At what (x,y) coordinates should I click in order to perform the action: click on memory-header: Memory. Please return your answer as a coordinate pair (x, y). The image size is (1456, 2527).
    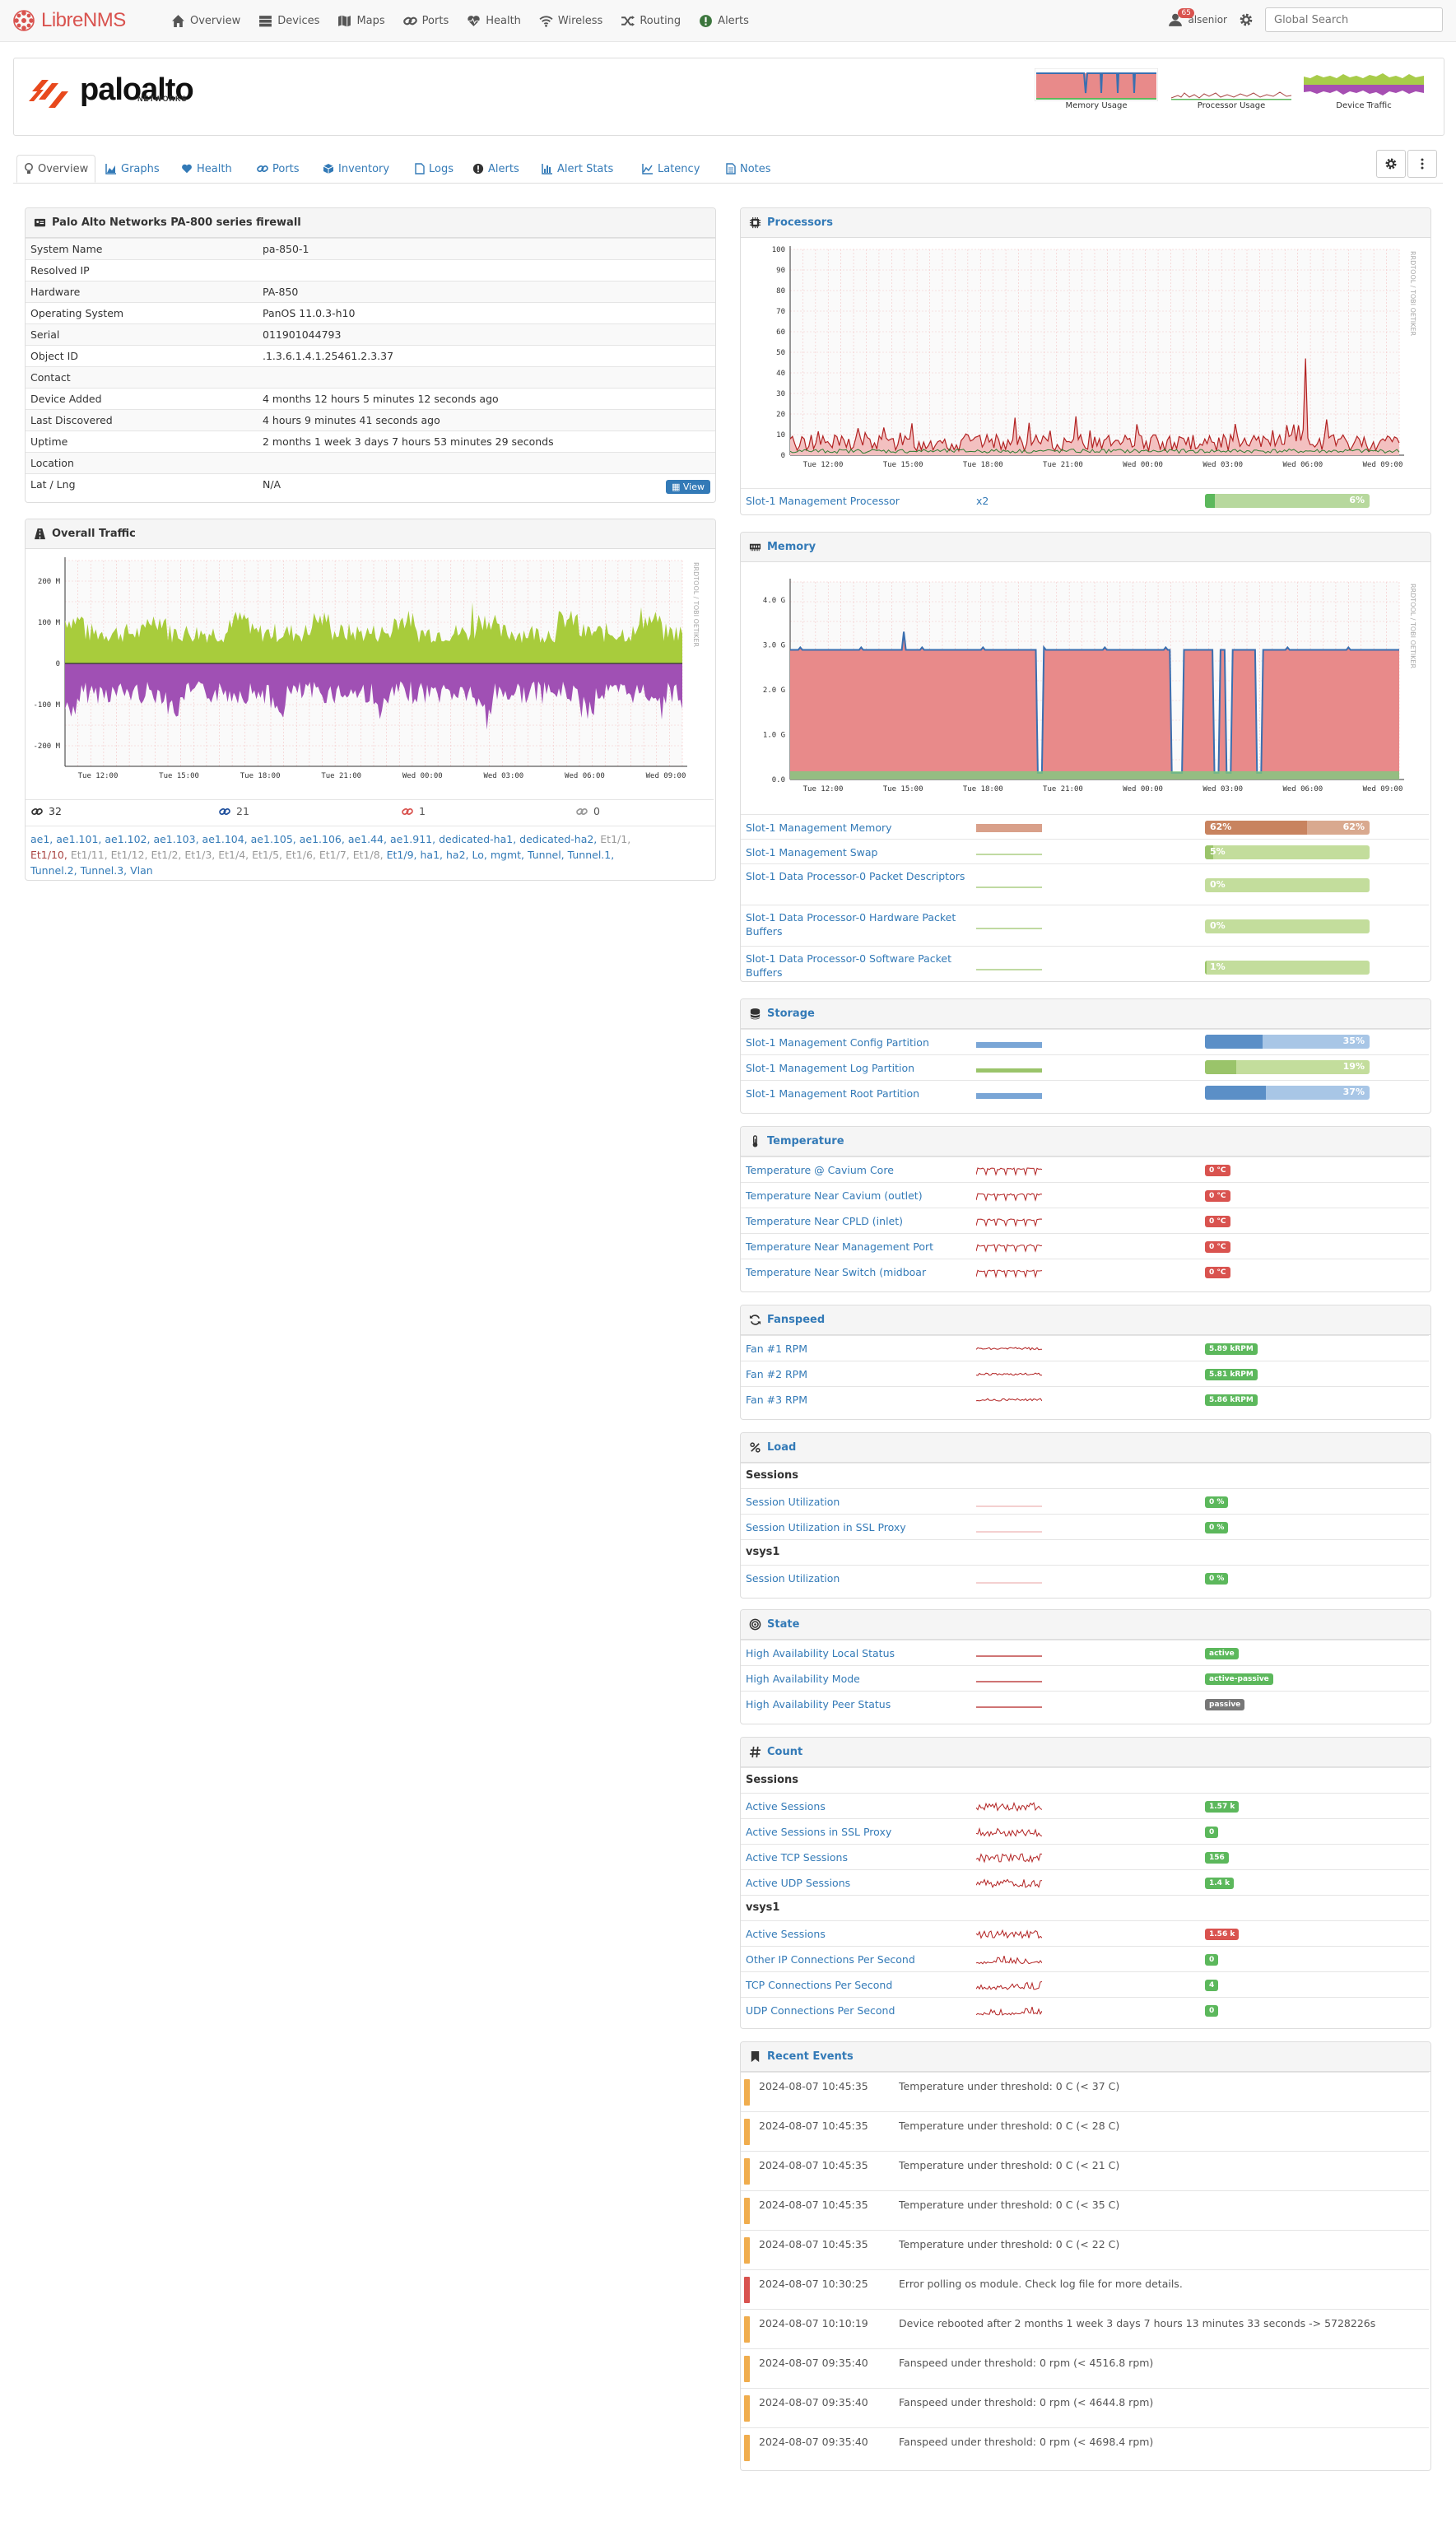
    Looking at the image, I should click on (1085, 547).